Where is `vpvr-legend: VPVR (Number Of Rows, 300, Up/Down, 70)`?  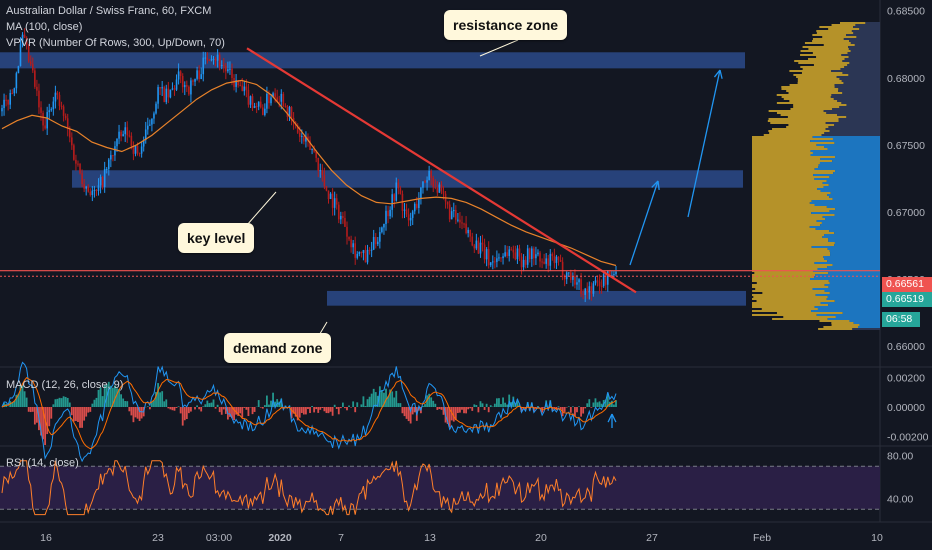
vpvr-legend: VPVR (Number Of Rows, 300, Up/Down, 70) is located at coordinates (115, 43).